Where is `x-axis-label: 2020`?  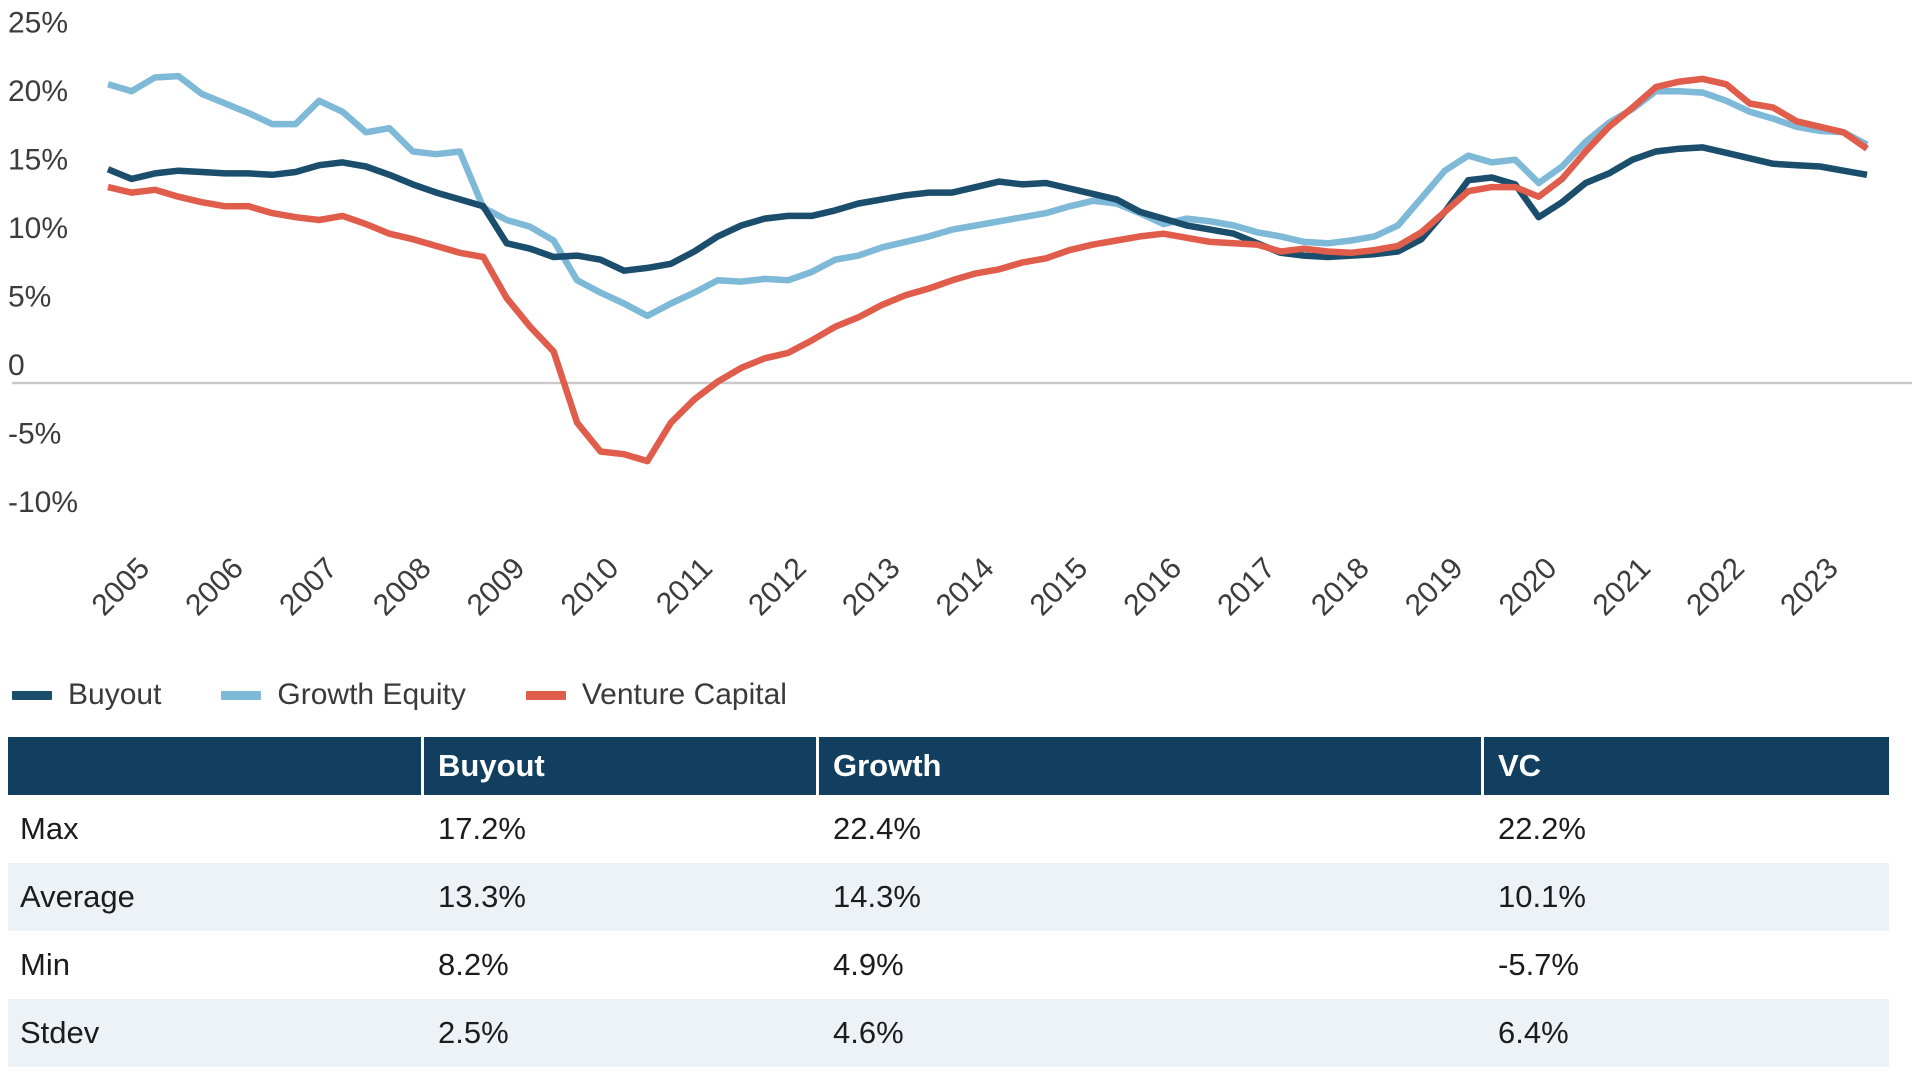 x-axis-label: 2020 is located at coordinates (1528, 587).